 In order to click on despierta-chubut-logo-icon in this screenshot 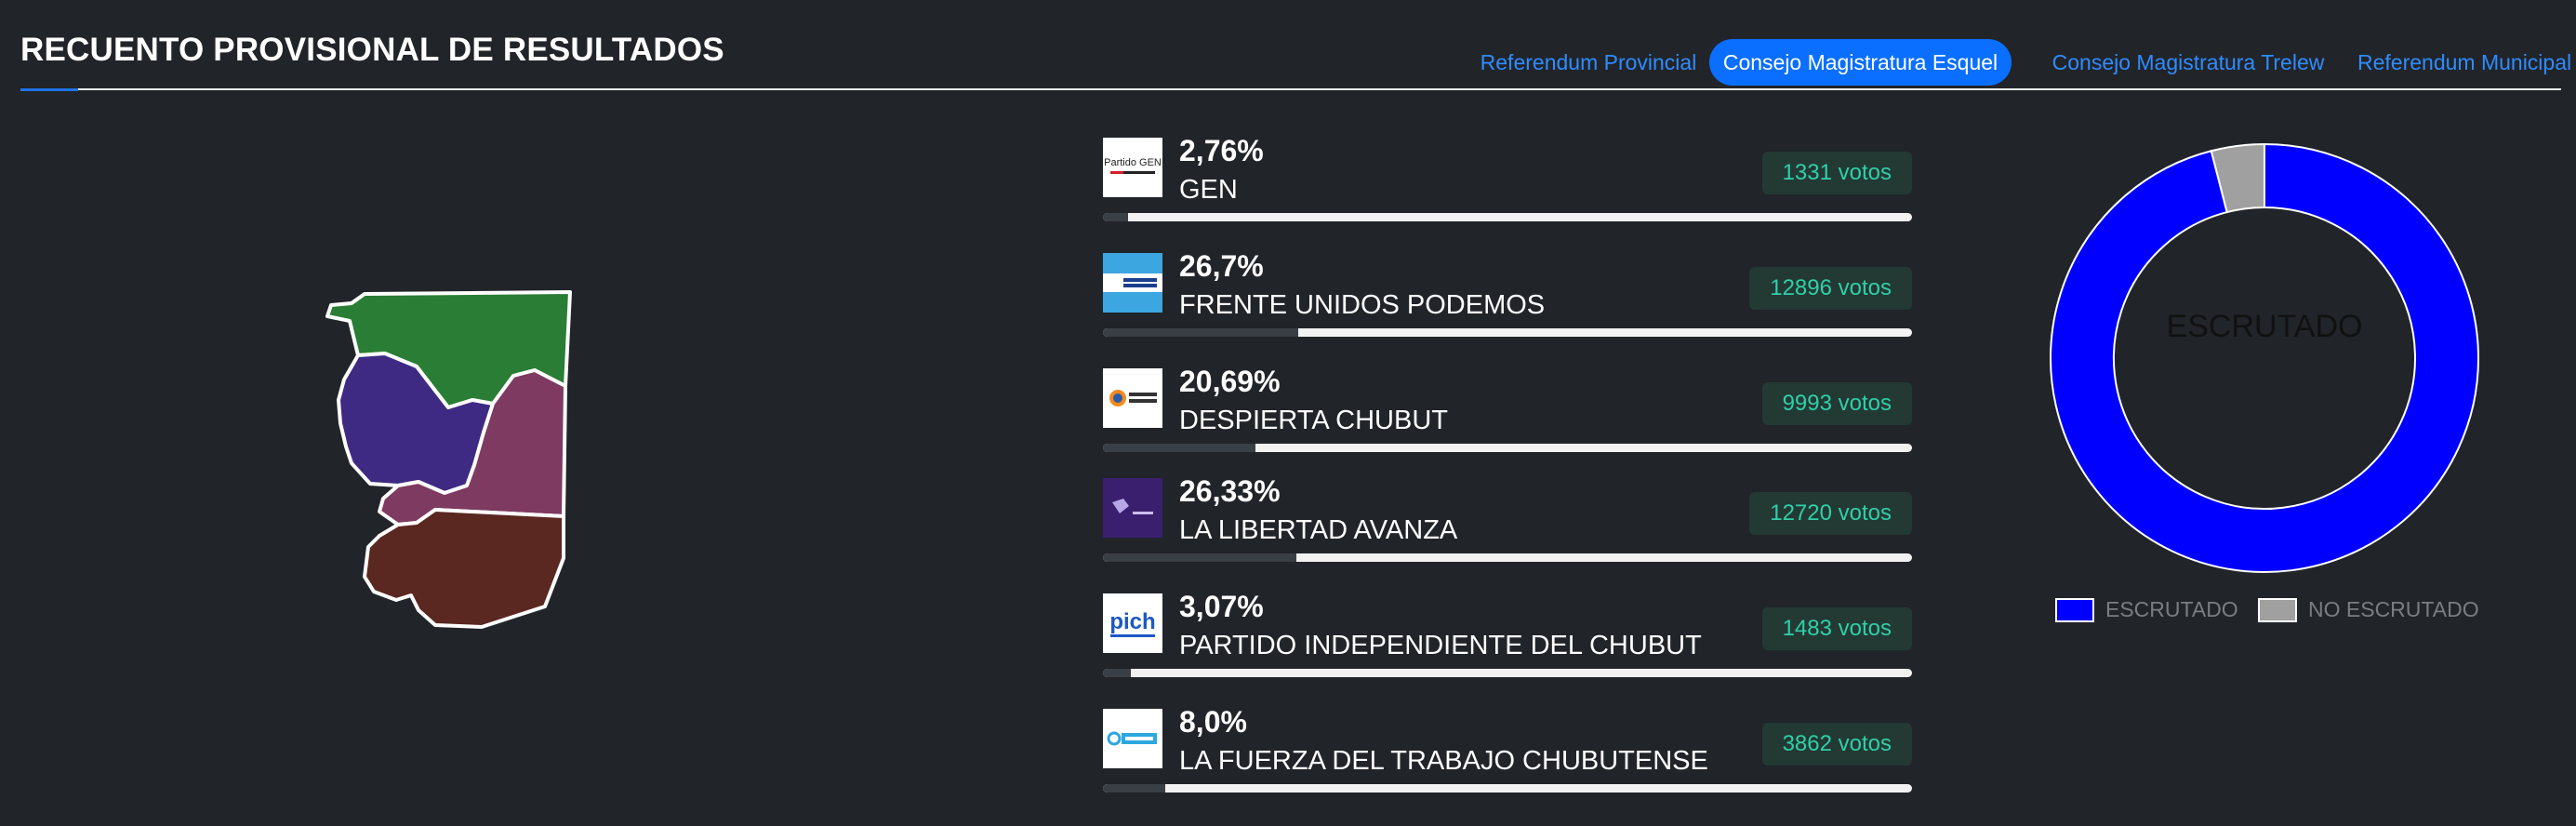, I will do `click(1132, 398)`.